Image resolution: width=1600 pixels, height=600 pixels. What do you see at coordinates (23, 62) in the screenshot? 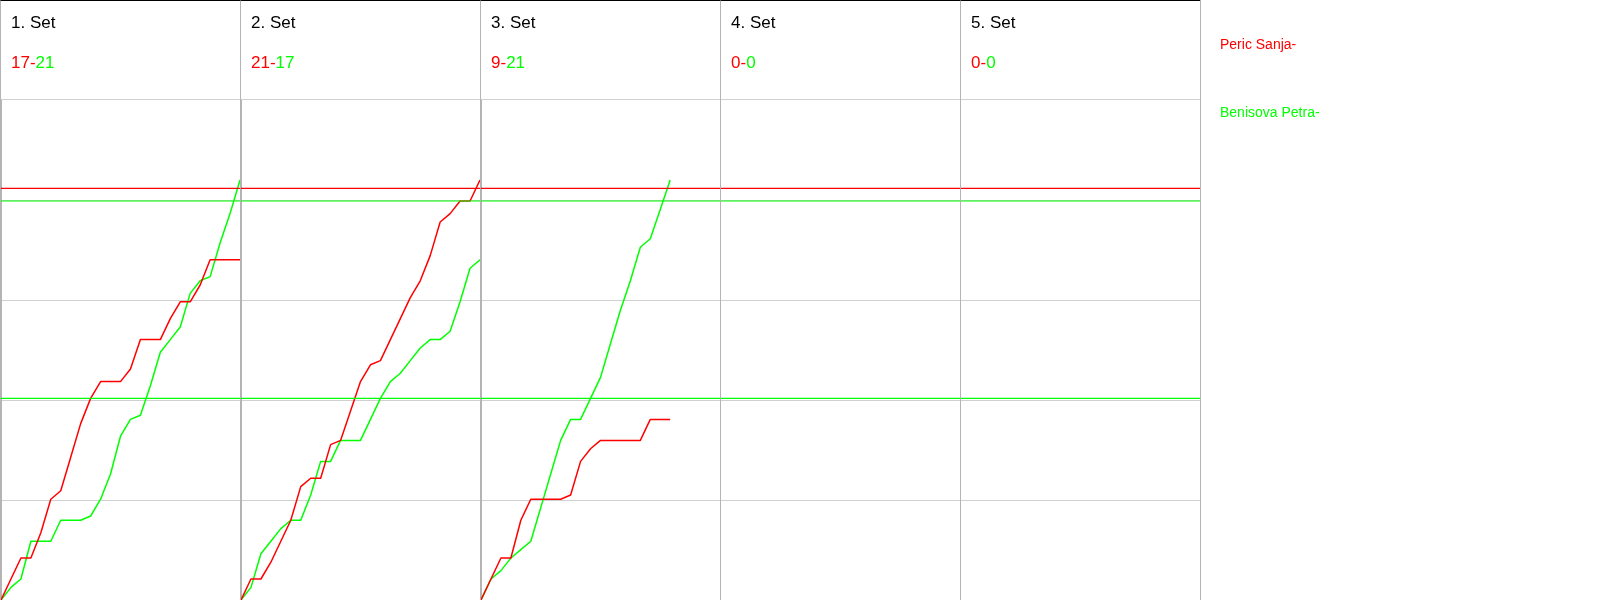
I see `text: 17-` at bounding box center [23, 62].